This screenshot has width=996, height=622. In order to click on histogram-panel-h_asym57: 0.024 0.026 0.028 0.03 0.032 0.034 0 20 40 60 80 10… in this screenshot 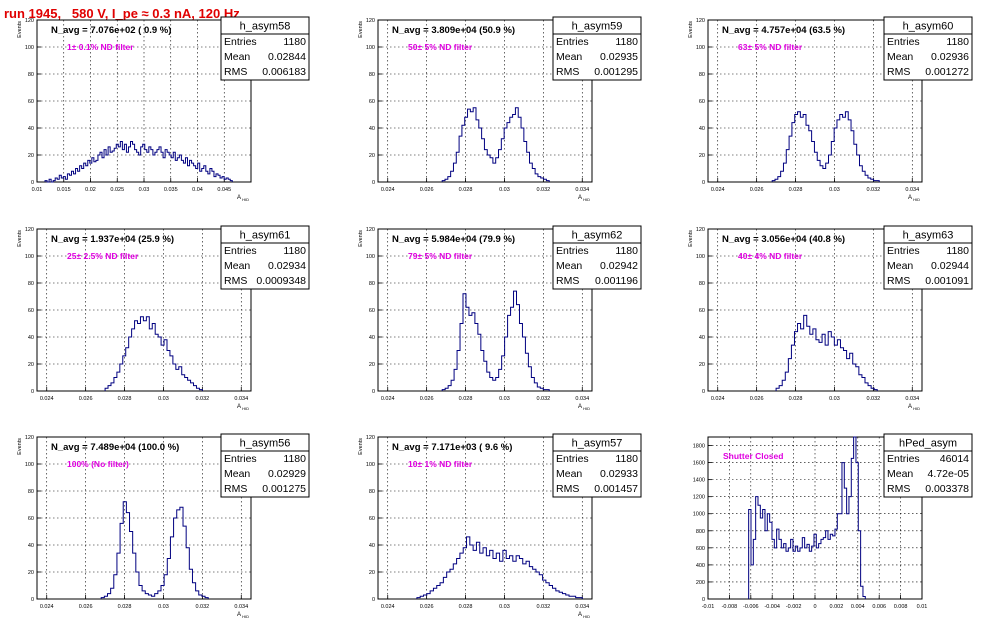, I will do `click(500, 526)`.